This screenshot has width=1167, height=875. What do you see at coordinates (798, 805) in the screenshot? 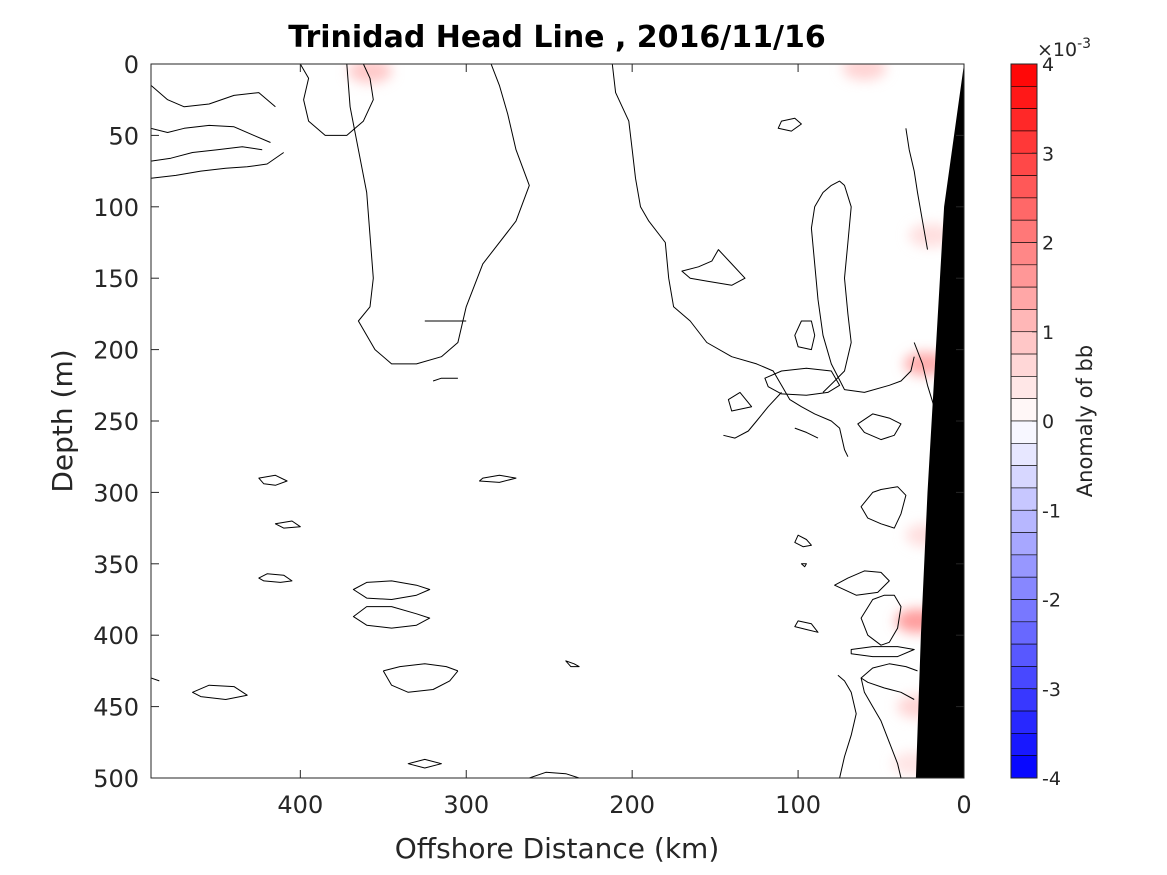
I see `x-tick-label: 100` at bounding box center [798, 805].